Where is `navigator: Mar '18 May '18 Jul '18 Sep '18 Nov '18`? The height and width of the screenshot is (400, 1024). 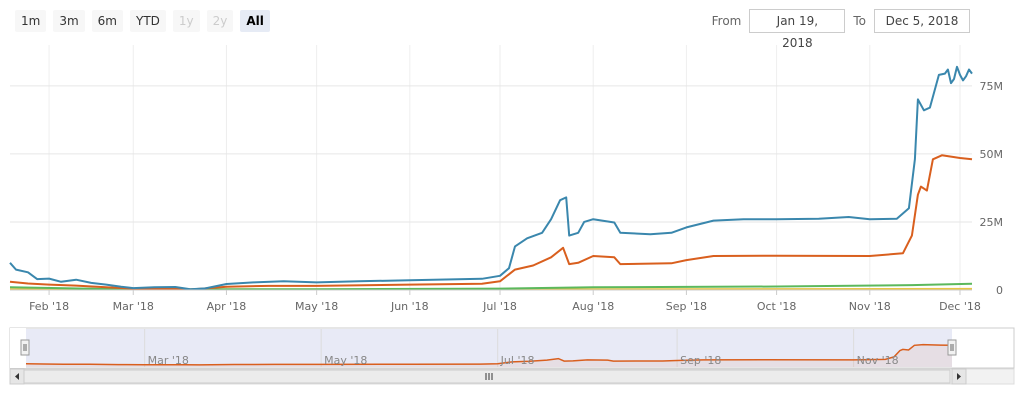
navigator: Mar '18 May '18 Jul '18 Sep '18 Nov '18 is located at coordinates (512, 348).